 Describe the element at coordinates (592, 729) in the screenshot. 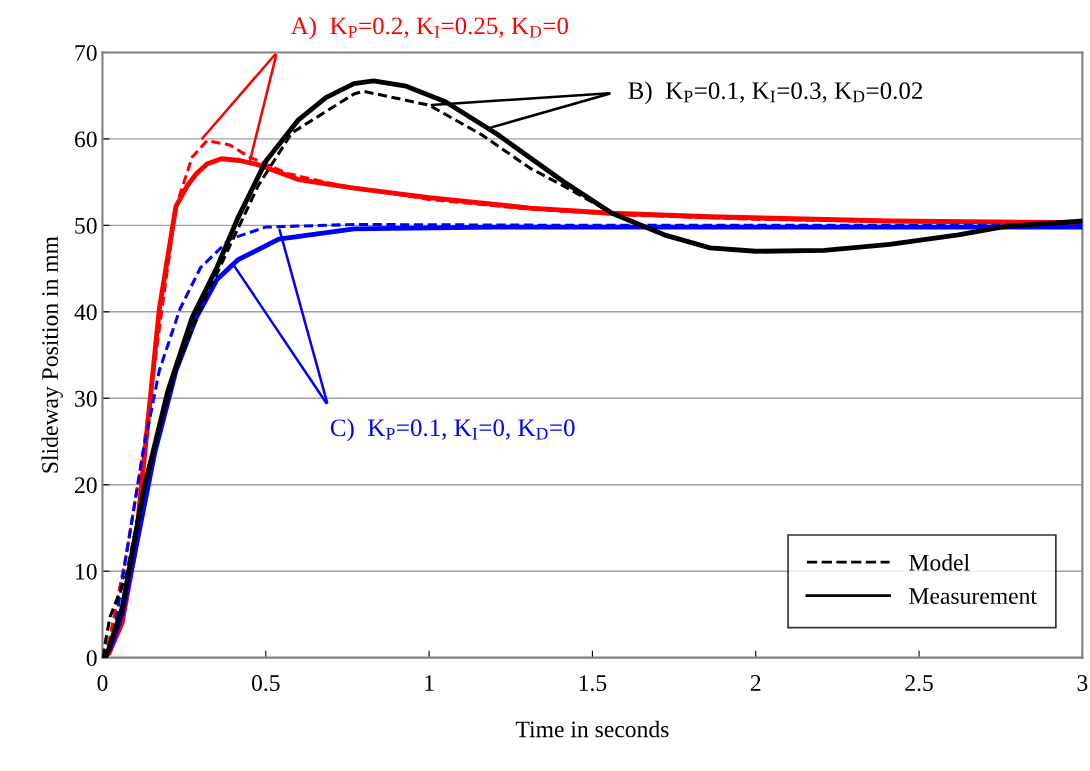

I see `x-axis-title: Time in seconds` at that location.